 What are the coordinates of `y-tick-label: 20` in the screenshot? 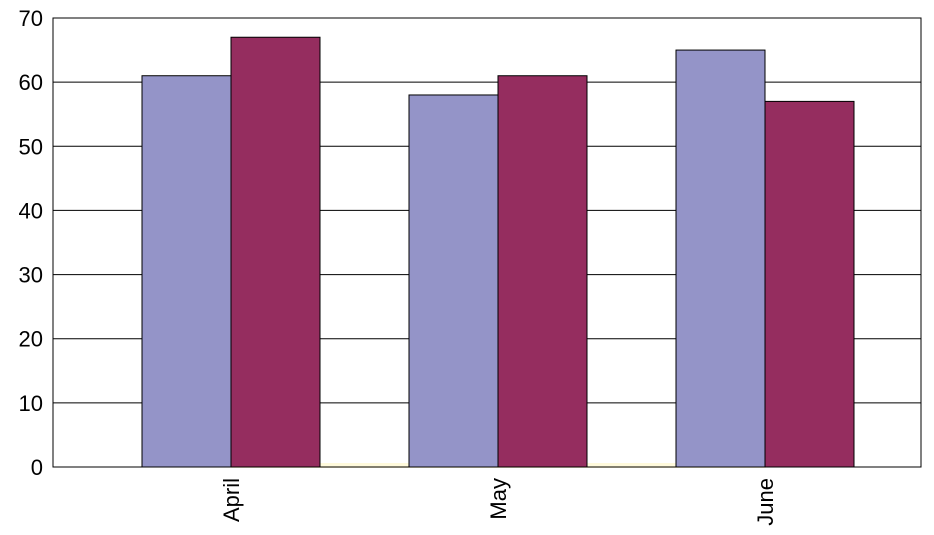 It's located at (31, 339).